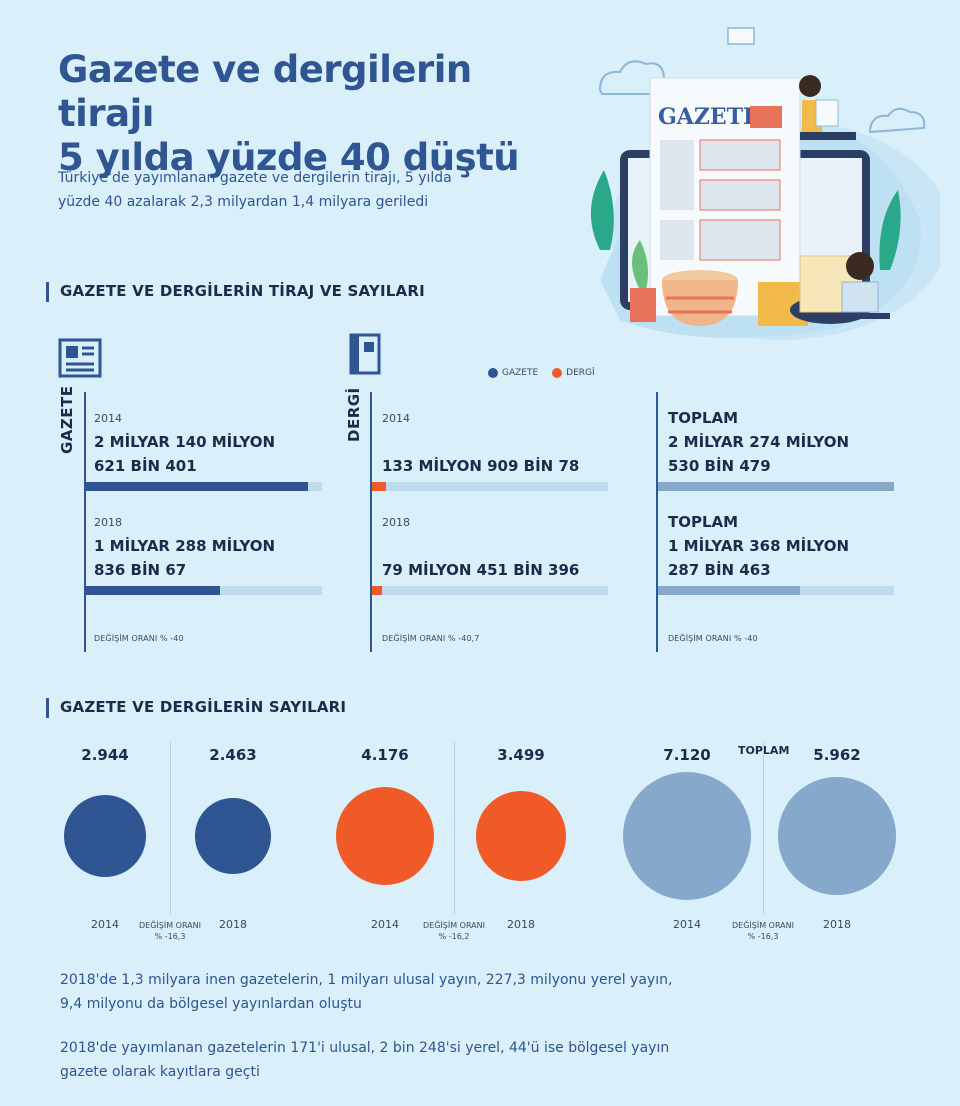  What do you see at coordinates (520, 373) in the screenshot?
I see `legend-label-gazete: GAZETE` at bounding box center [520, 373].